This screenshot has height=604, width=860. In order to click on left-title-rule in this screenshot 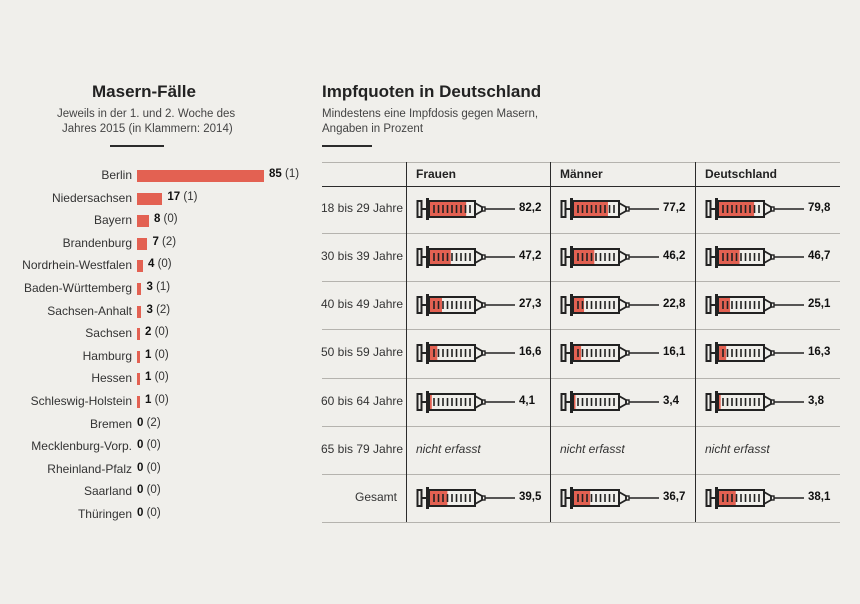, I will do `click(137, 146)`.